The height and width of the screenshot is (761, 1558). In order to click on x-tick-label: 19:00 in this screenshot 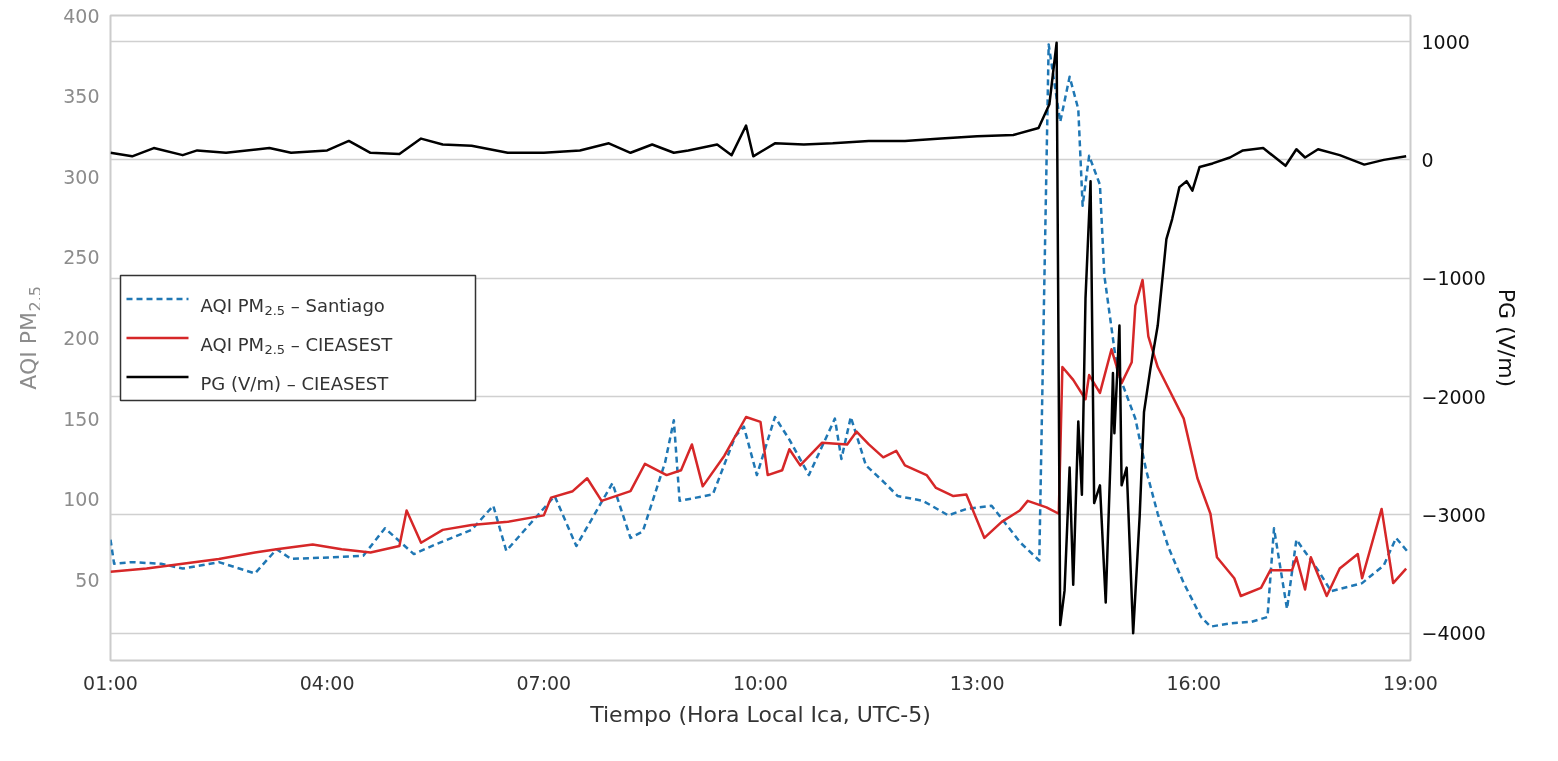, I will do `click(1410, 682)`.